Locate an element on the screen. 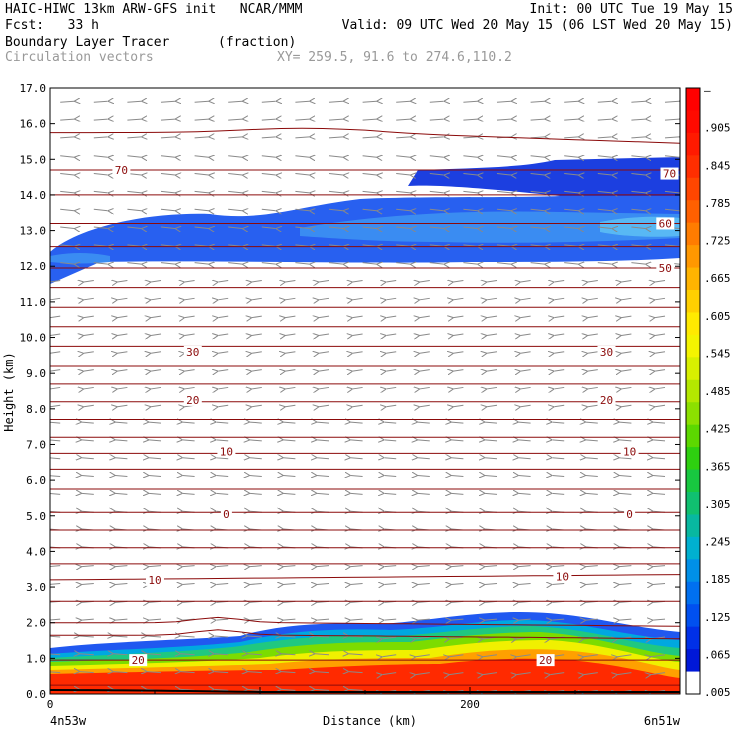 The width and height of the screenshot is (740, 740). y-tick-label: 15.0 is located at coordinates (33, 159).